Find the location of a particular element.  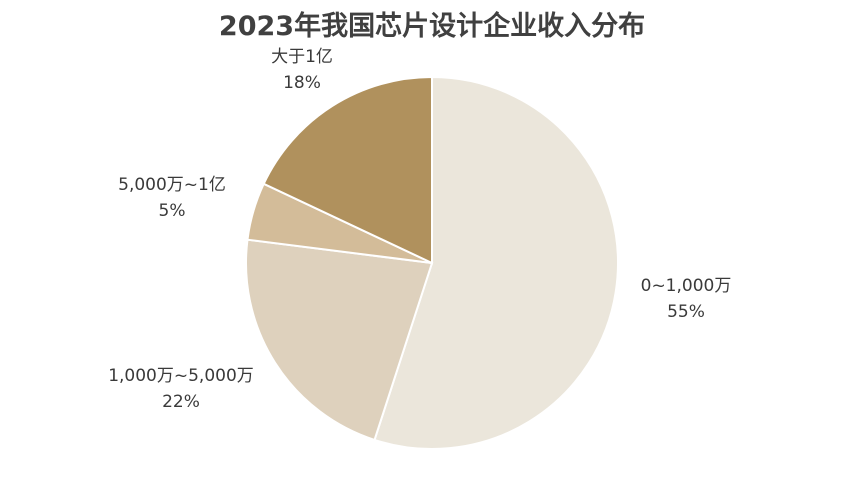

slice-value-label-3: 18% is located at coordinates (302, 83).